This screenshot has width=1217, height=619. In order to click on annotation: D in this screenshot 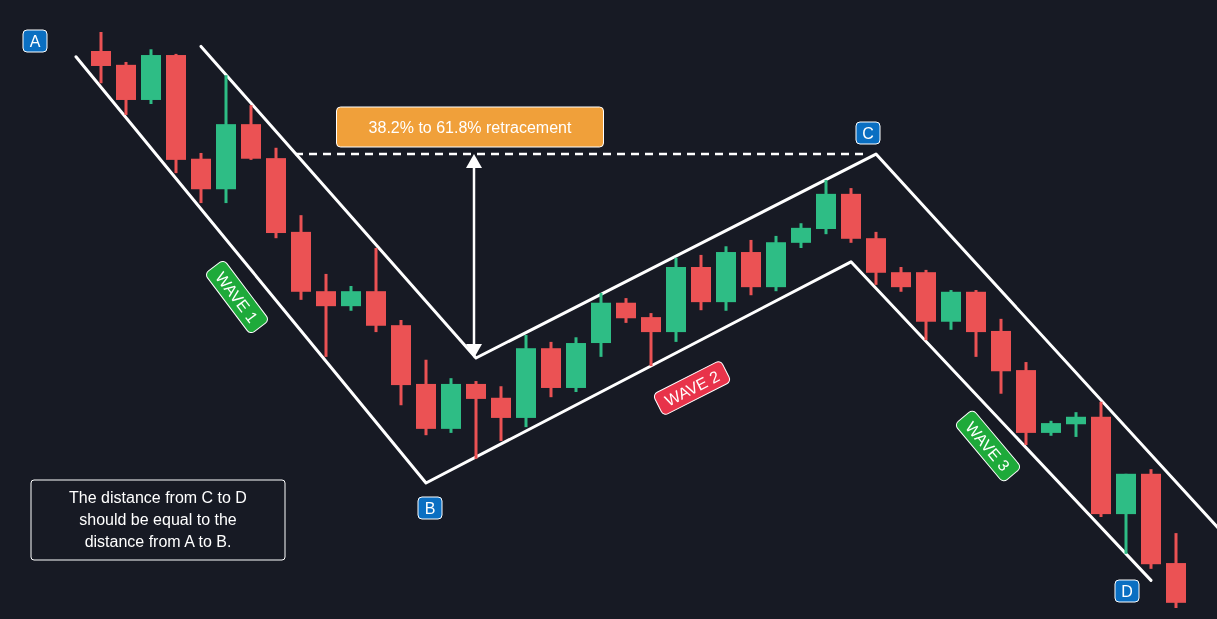, I will do `click(1127, 591)`.